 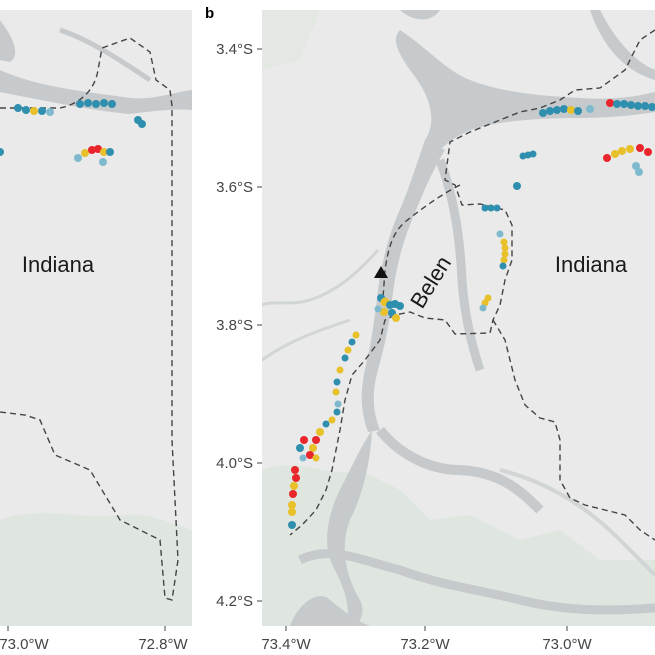 What do you see at coordinates (209, 13) in the screenshot?
I see `panel-letter-b: b` at bounding box center [209, 13].